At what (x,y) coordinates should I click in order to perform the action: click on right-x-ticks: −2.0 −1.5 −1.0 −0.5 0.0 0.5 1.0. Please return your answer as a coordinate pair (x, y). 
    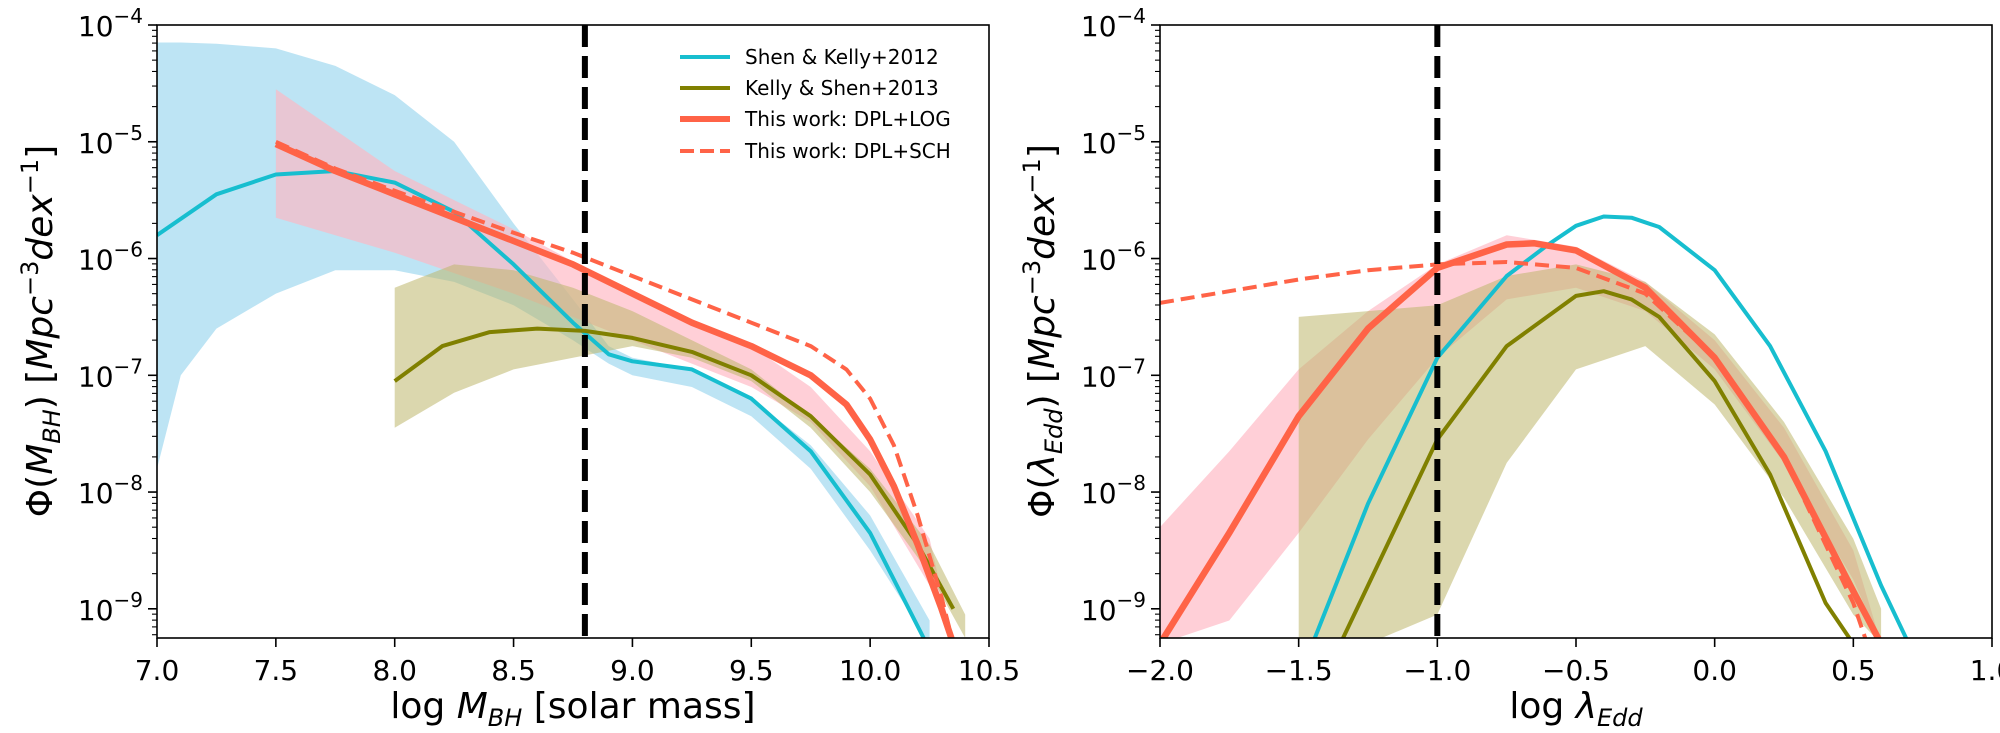
    Looking at the image, I should click on (1563, 662).